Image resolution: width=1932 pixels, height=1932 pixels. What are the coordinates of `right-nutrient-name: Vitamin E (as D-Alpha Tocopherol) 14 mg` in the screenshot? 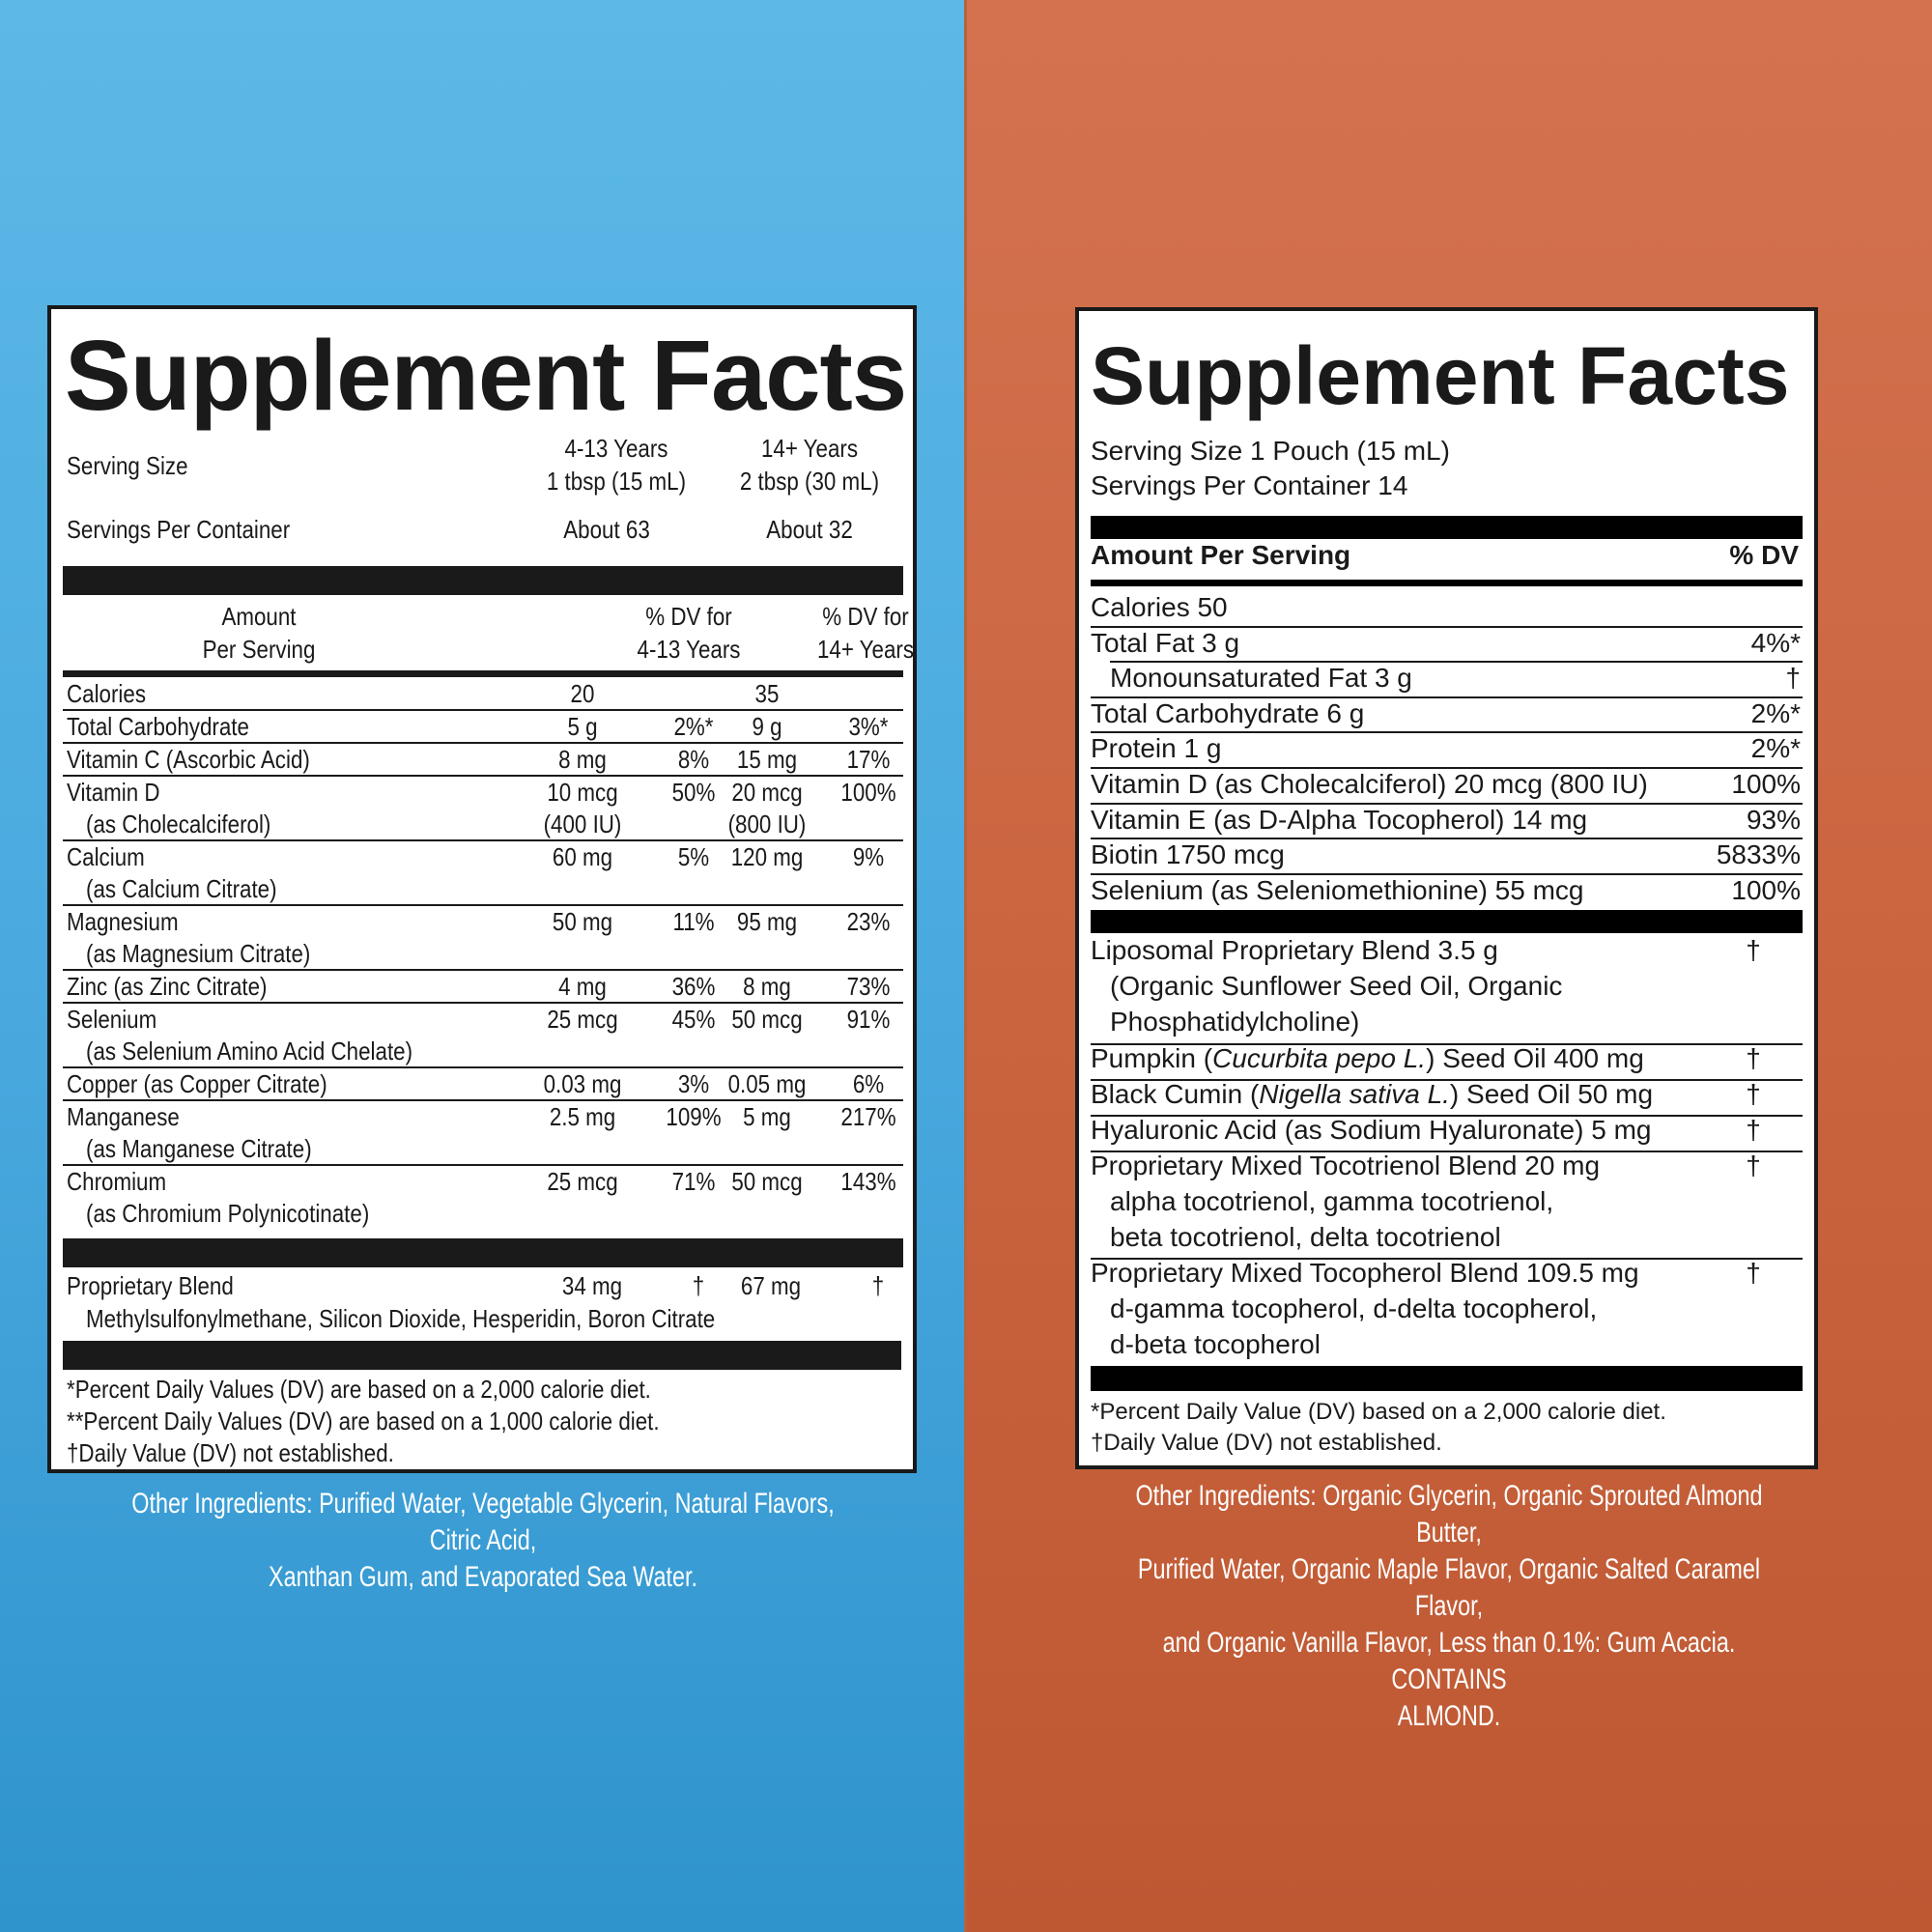 It's located at (1339, 820).